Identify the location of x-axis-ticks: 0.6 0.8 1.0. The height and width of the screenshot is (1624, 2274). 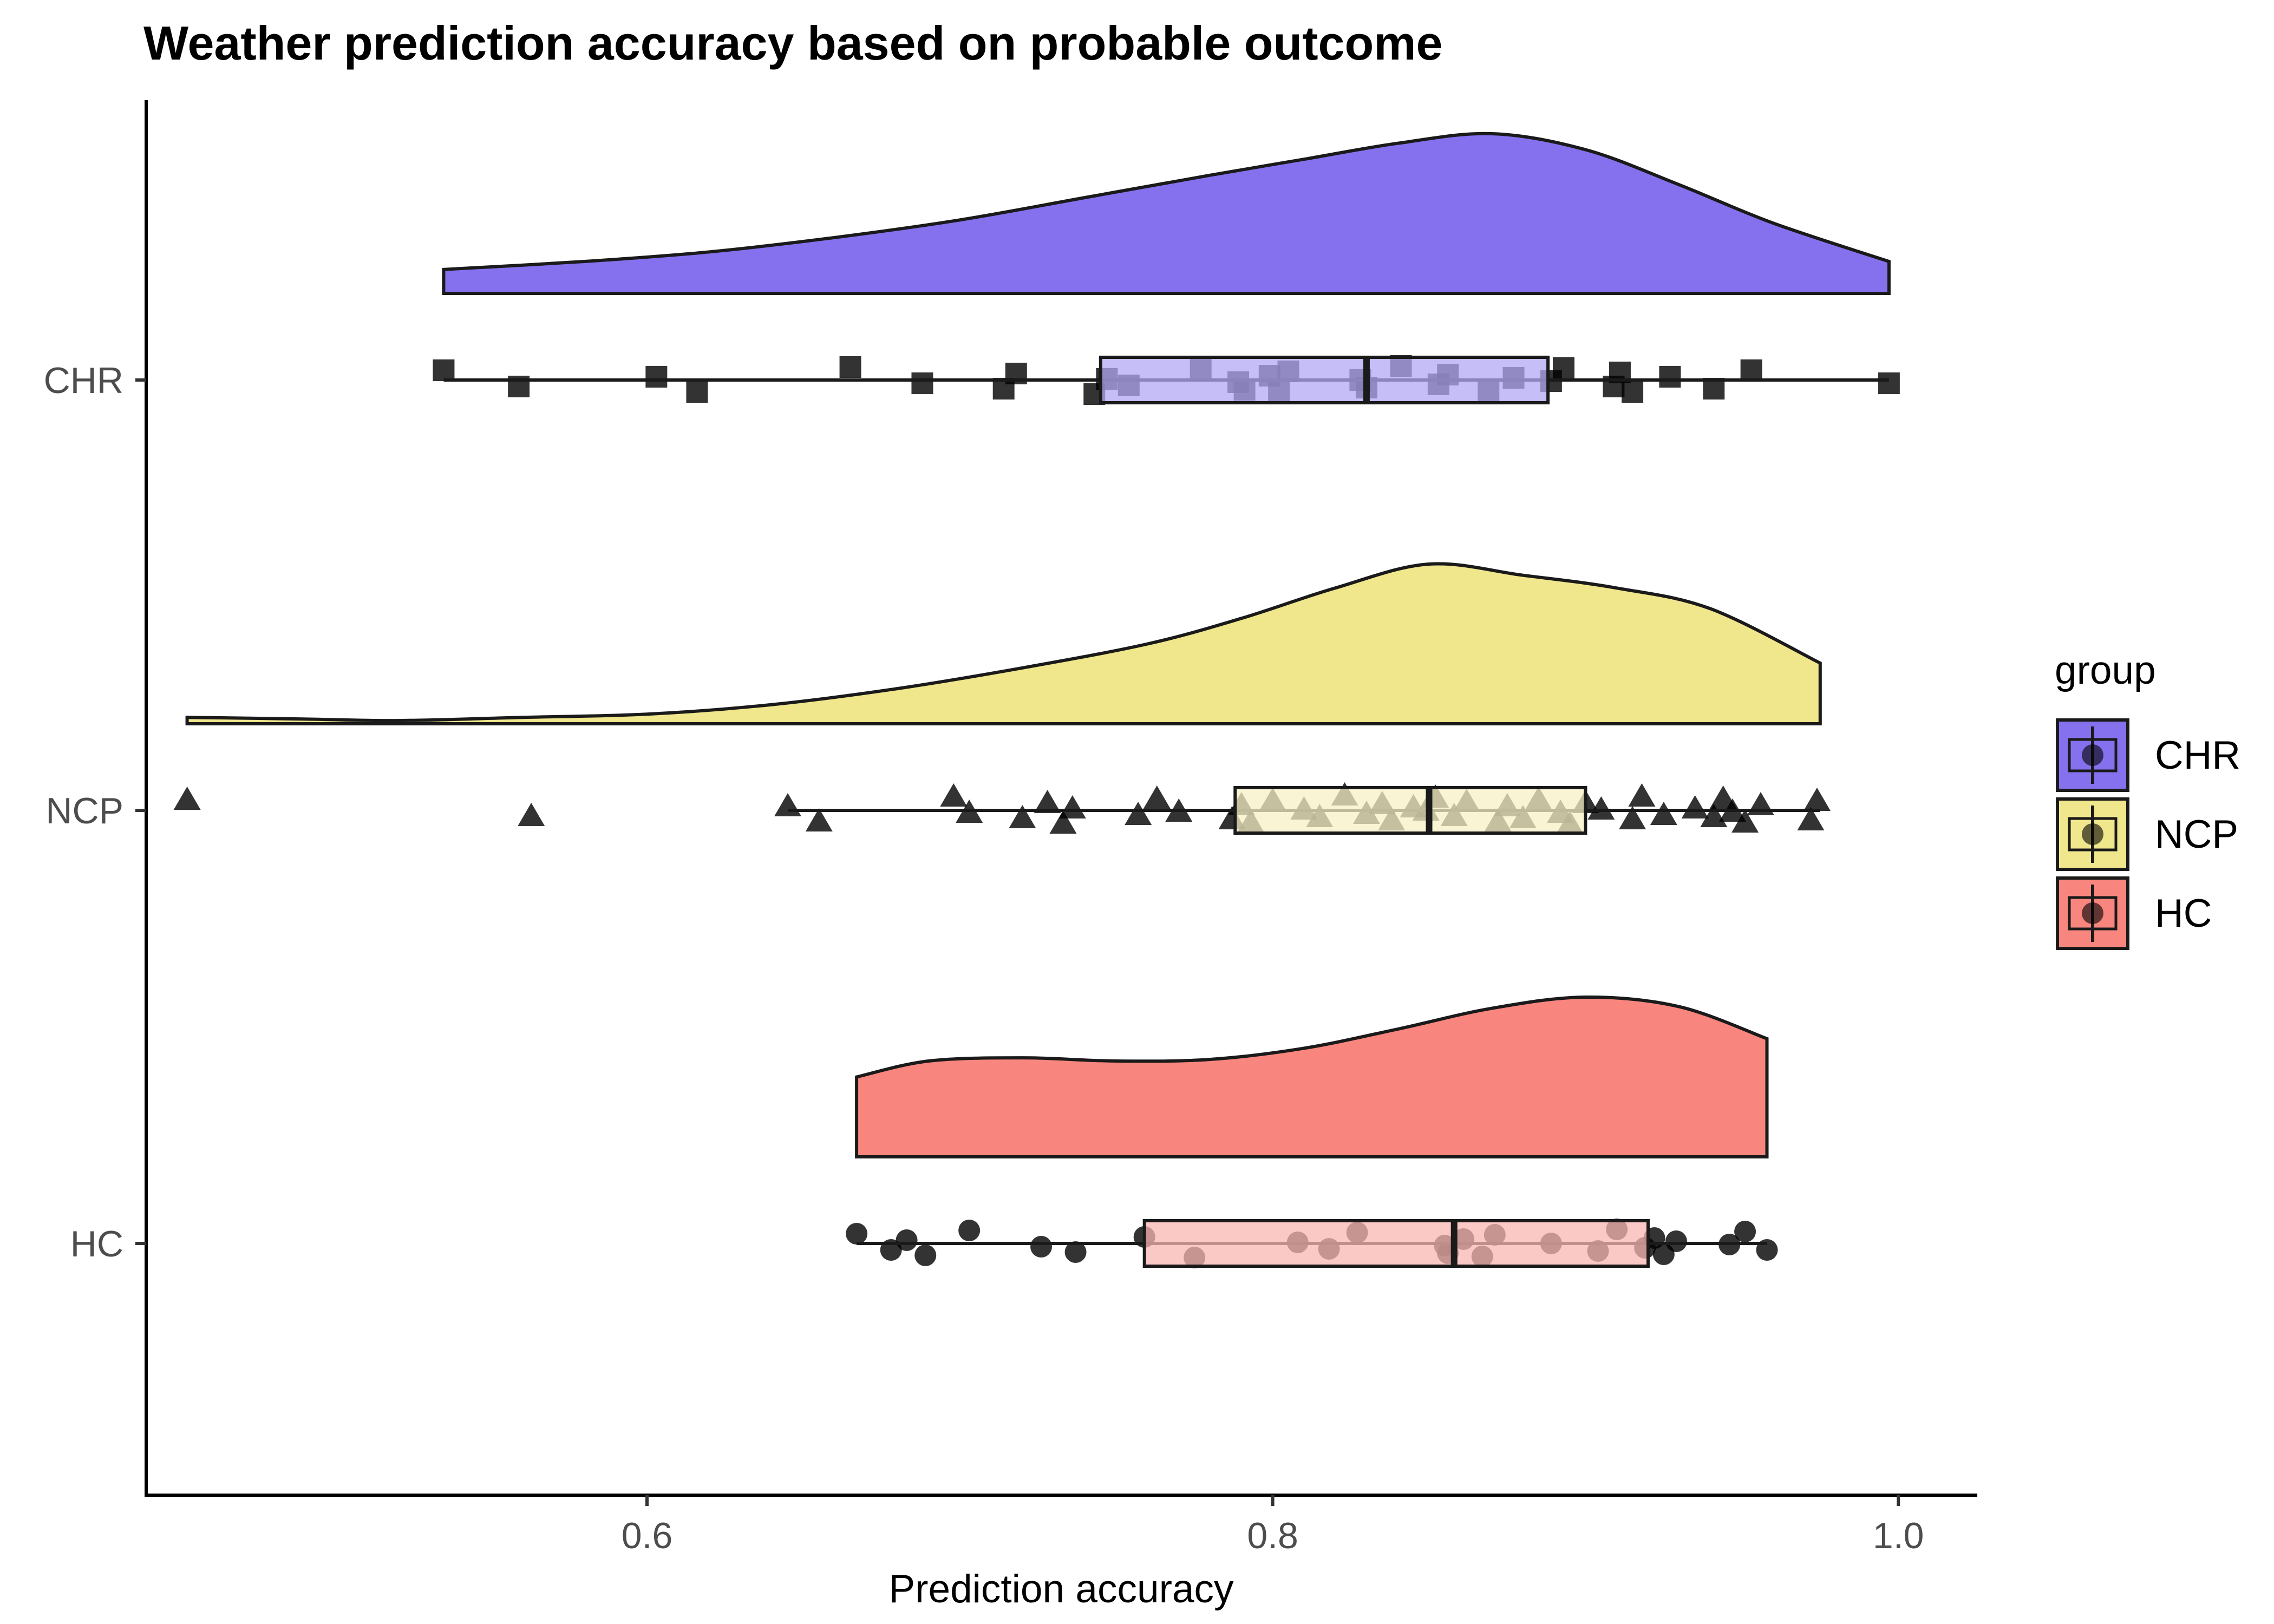
(1273, 1526).